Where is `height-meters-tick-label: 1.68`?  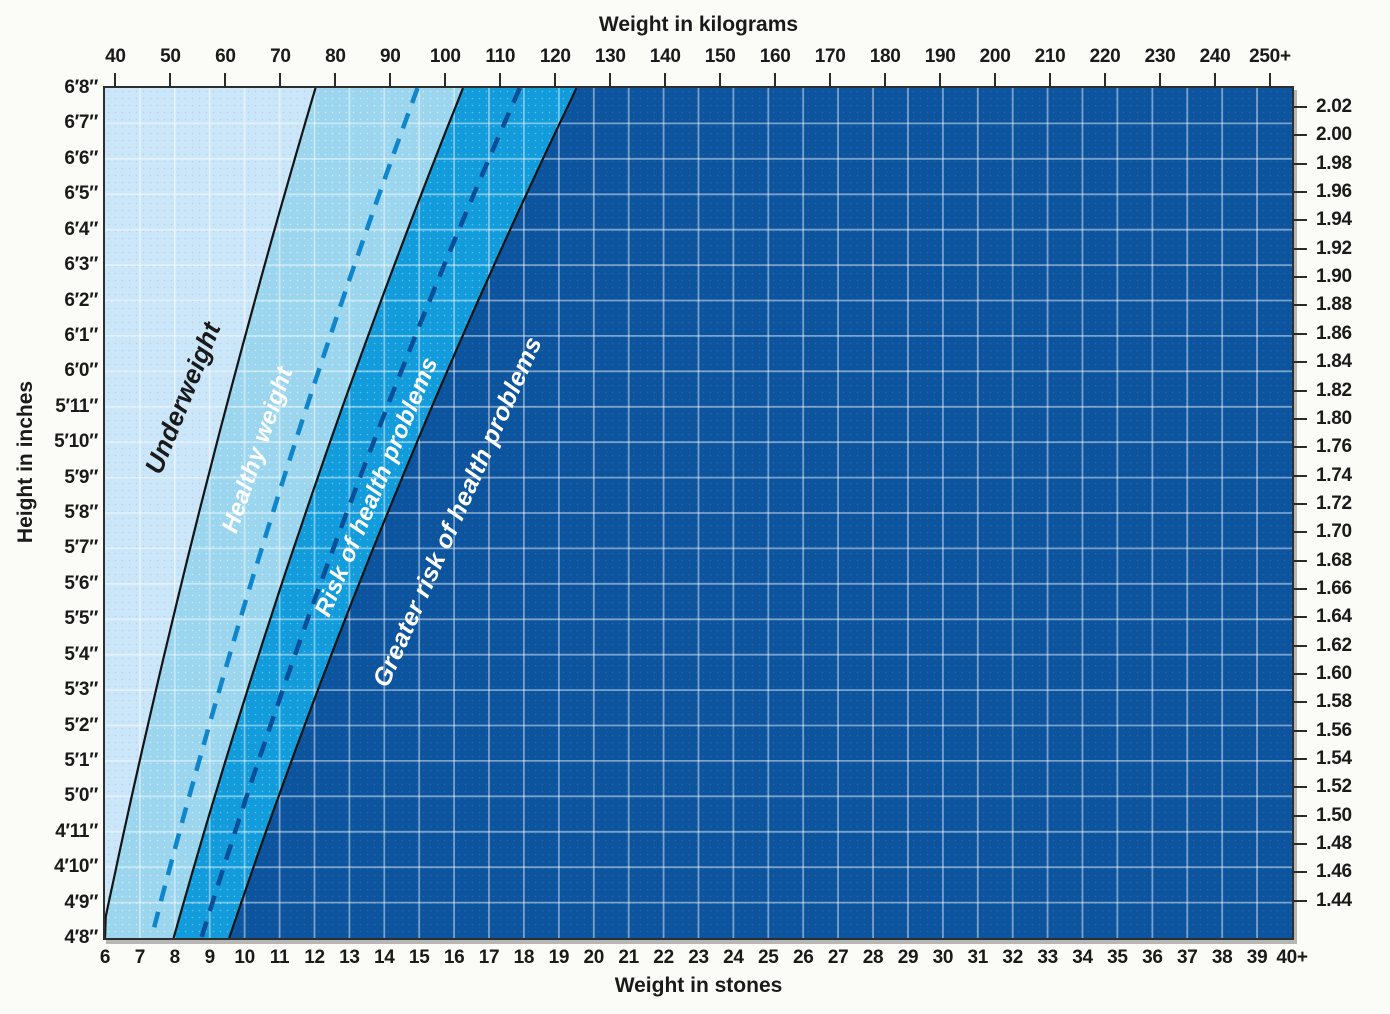 height-meters-tick-label: 1.68 is located at coordinates (1334, 560).